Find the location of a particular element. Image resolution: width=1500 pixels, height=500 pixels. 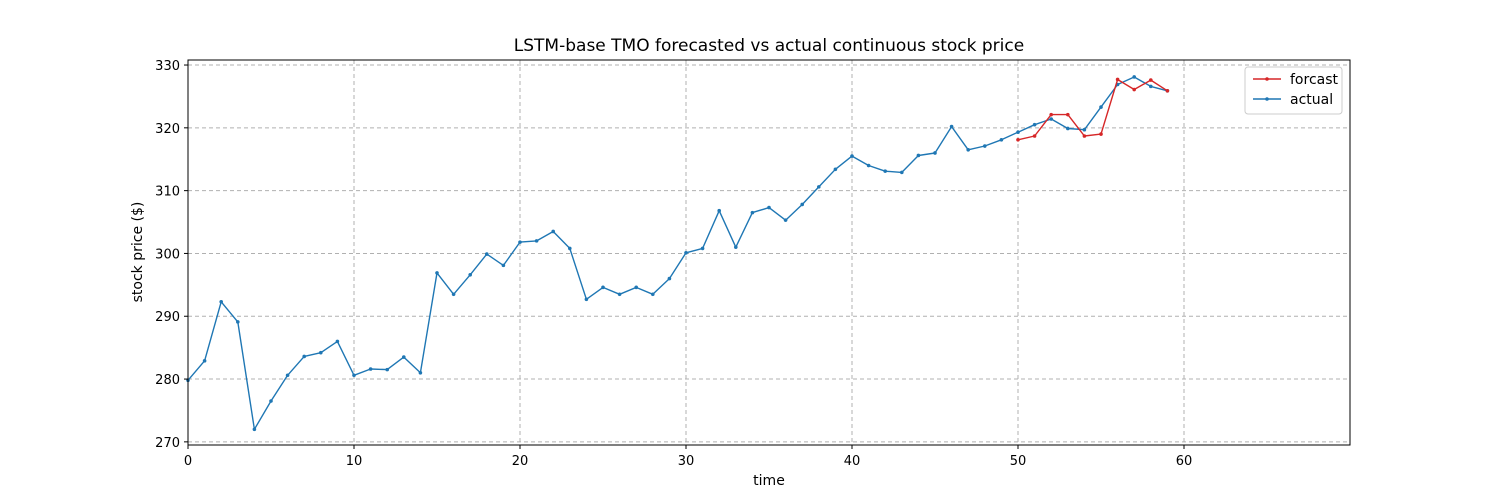

legend-label-forcast: forcast is located at coordinates (1314, 80).